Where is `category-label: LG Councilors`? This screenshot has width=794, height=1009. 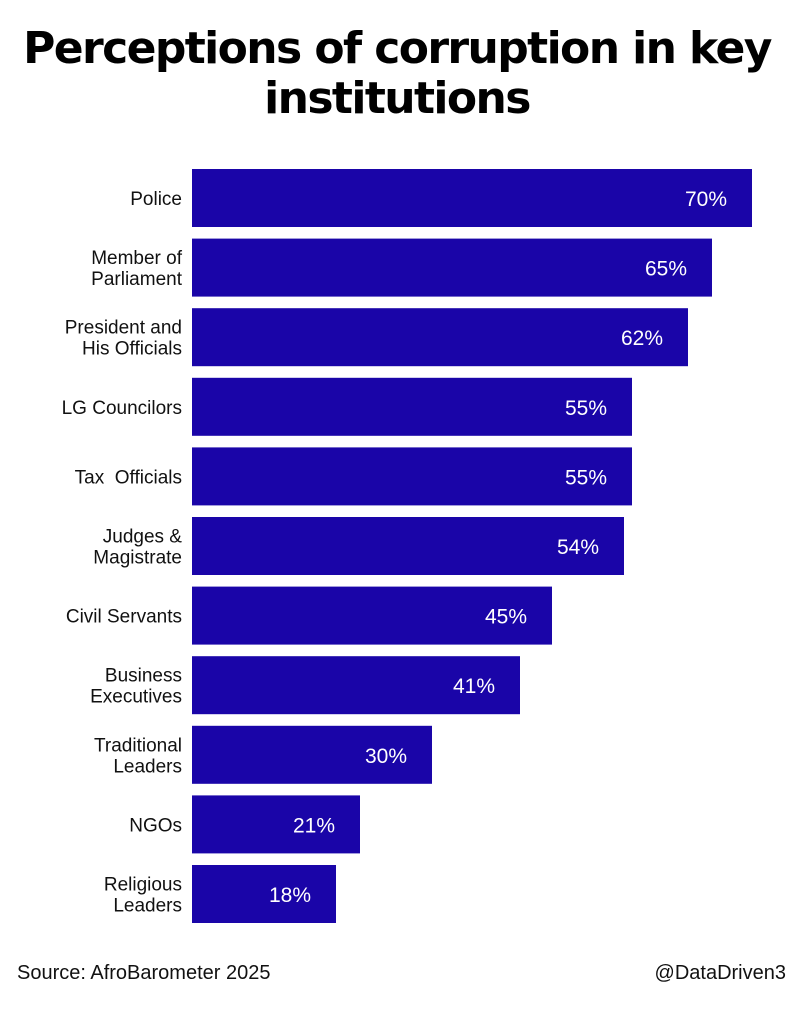
category-label: LG Councilors is located at coordinates (122, 408).